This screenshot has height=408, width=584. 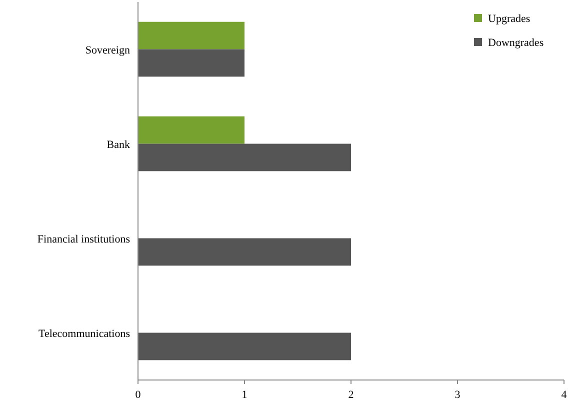 What do you see at coordinates (516, 43) in the screenshot?
I see `legend-label: Downgrades` at bounding box center [516, 43].